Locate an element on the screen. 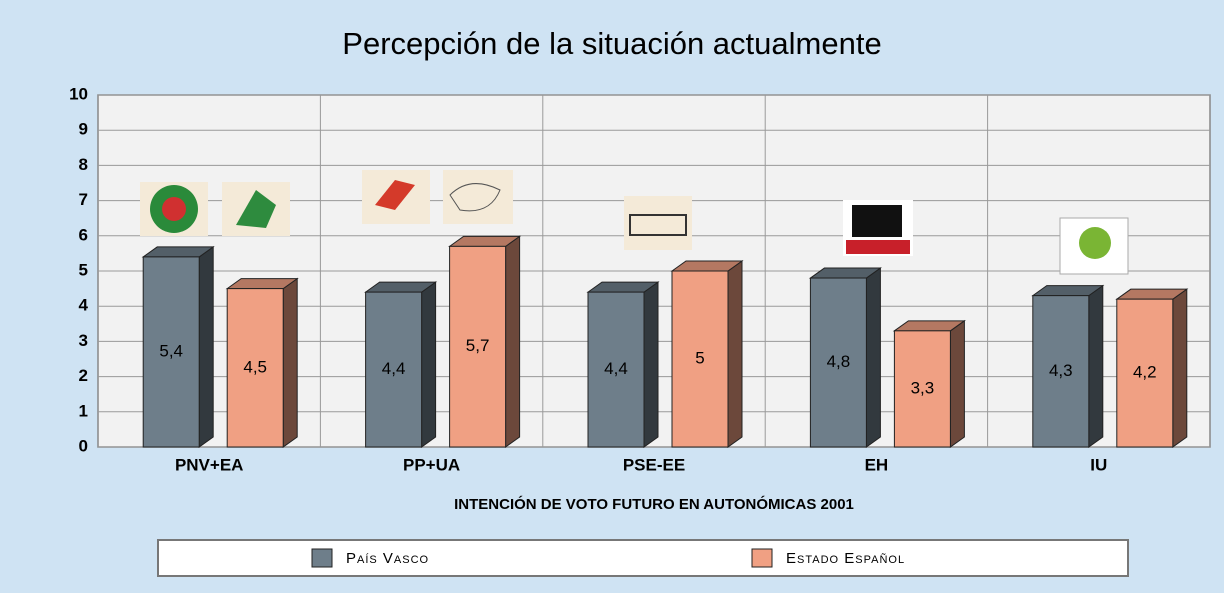  data-label: 4,5 is located at coordinates (255, 366).